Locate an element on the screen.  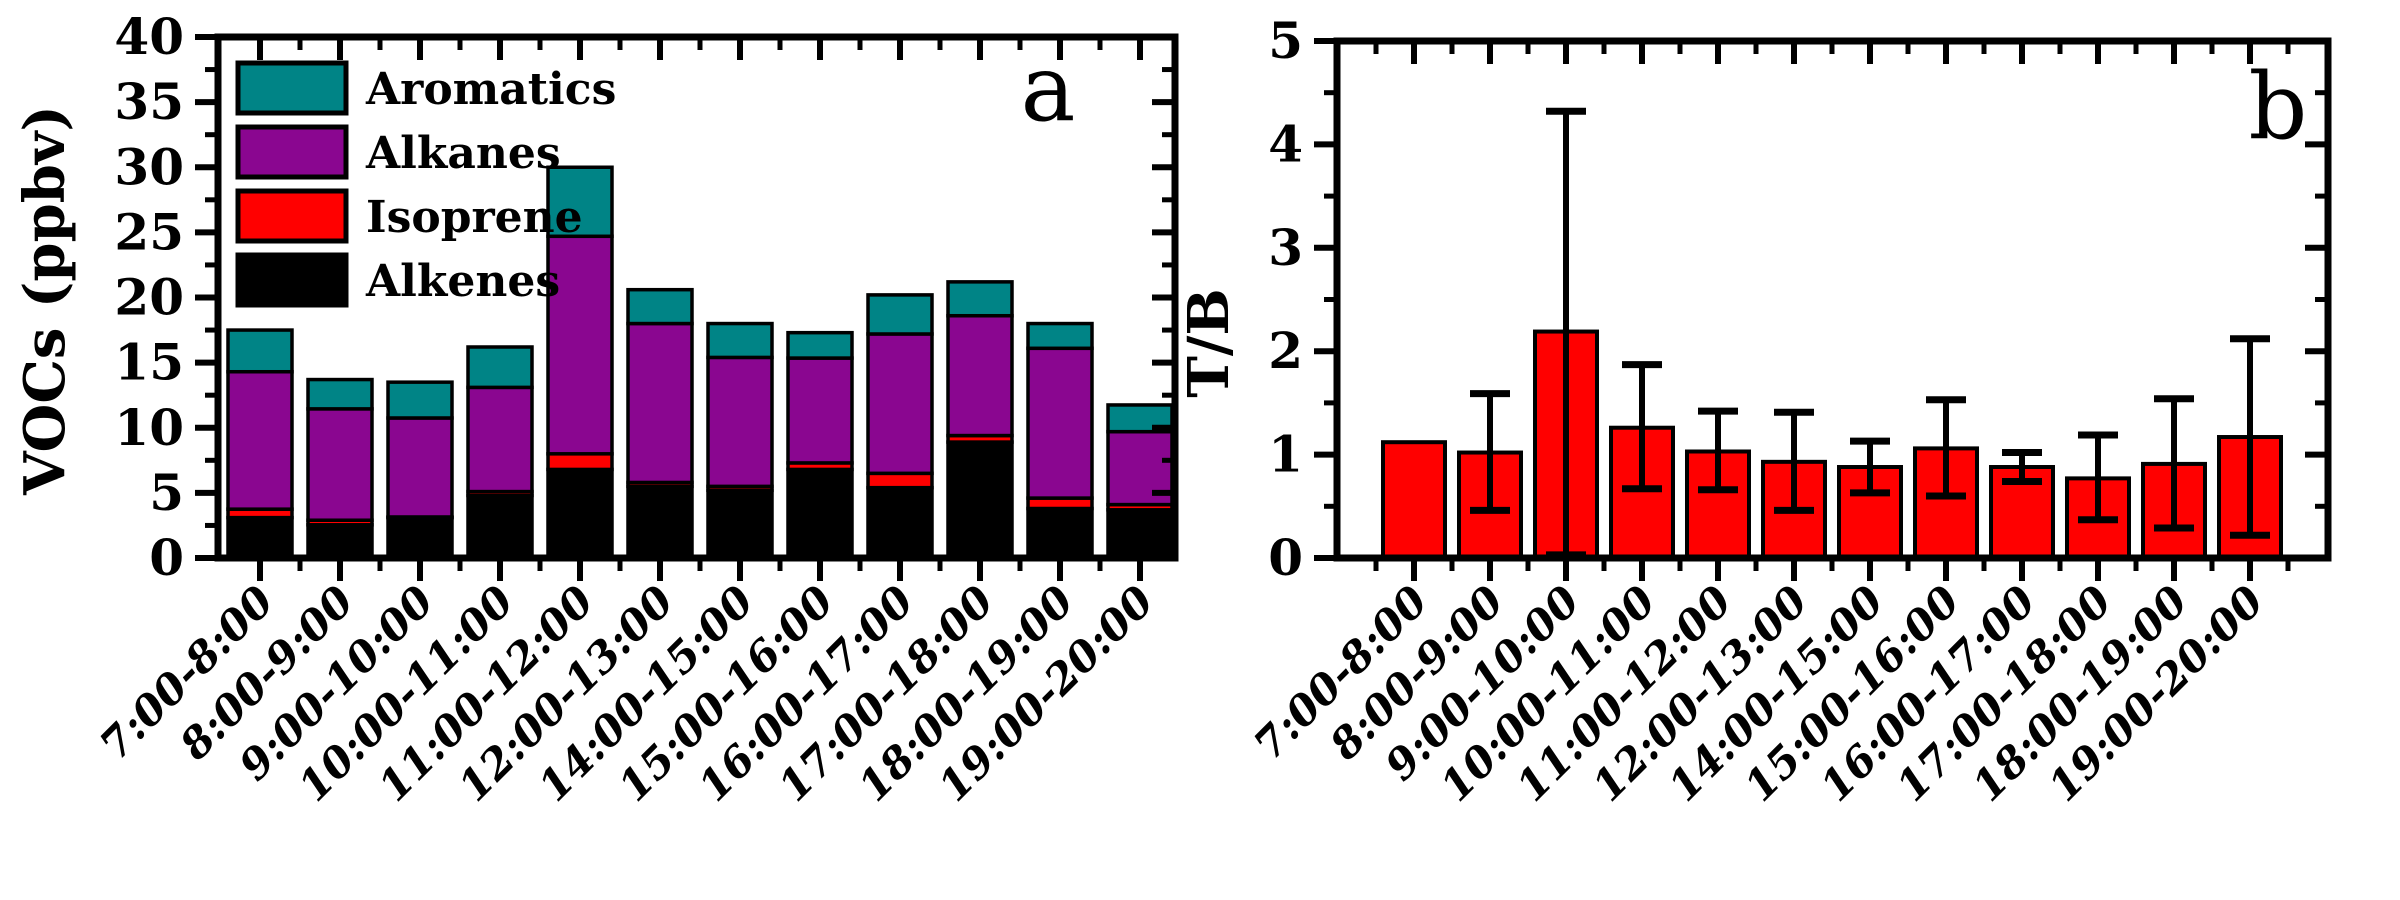
y-tick-label-a-30: 30 is located at coordinates (149, 166).